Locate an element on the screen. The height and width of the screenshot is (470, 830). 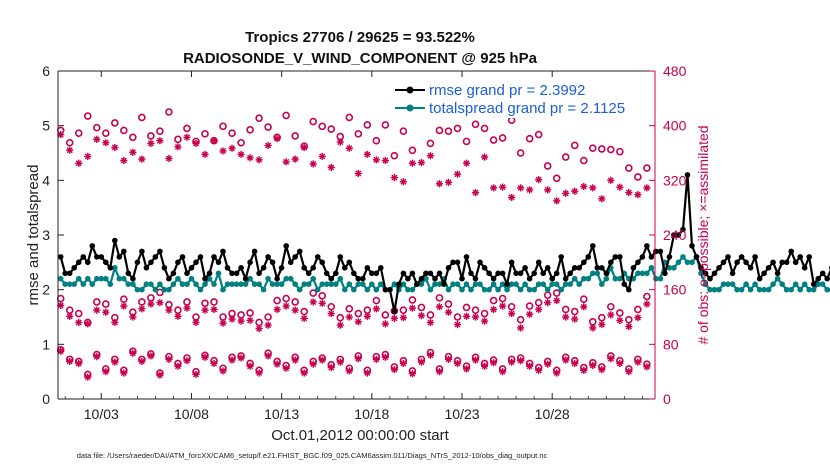
chart-subtitle: RADIOSONDE_V_WIND_COMPONENT @ 925 hPa is located at coordinates (360, 58).